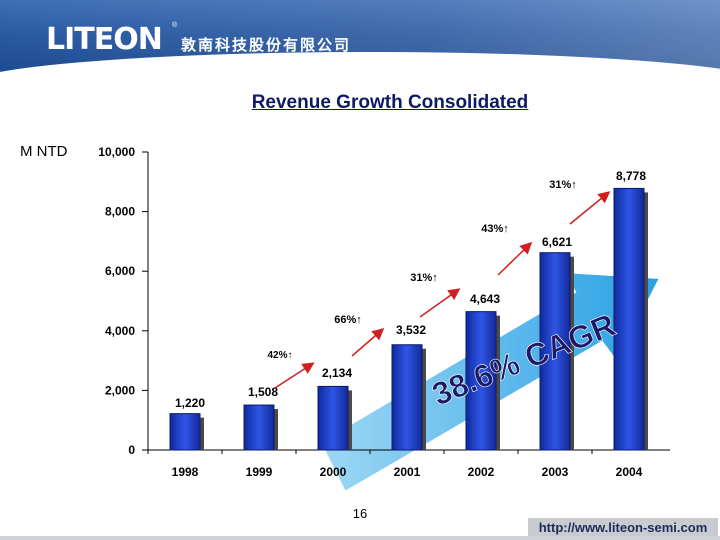 The image size is (720, 540). Describe the element at coordinates (190, 403) in the screenshot. I see `value-label-1998: 1,220` at that location.